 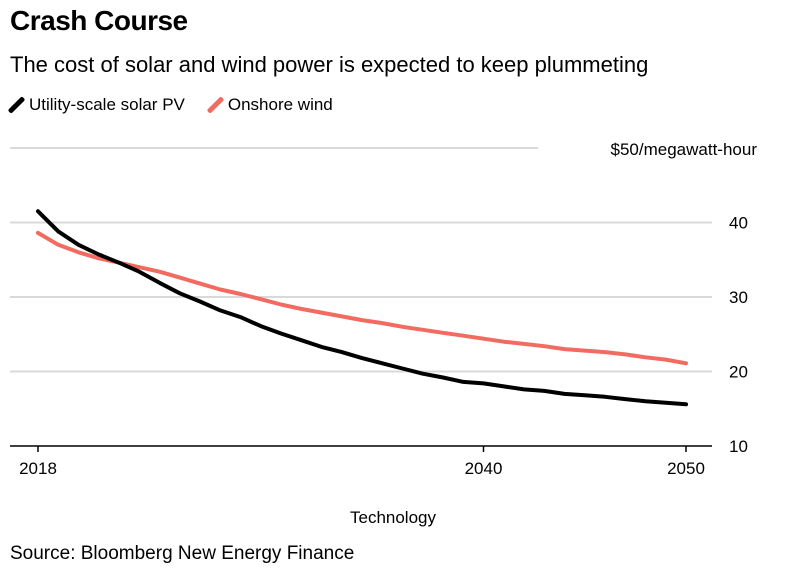 I want to click on legend-swatch-wind, so click(x=215, y=105).